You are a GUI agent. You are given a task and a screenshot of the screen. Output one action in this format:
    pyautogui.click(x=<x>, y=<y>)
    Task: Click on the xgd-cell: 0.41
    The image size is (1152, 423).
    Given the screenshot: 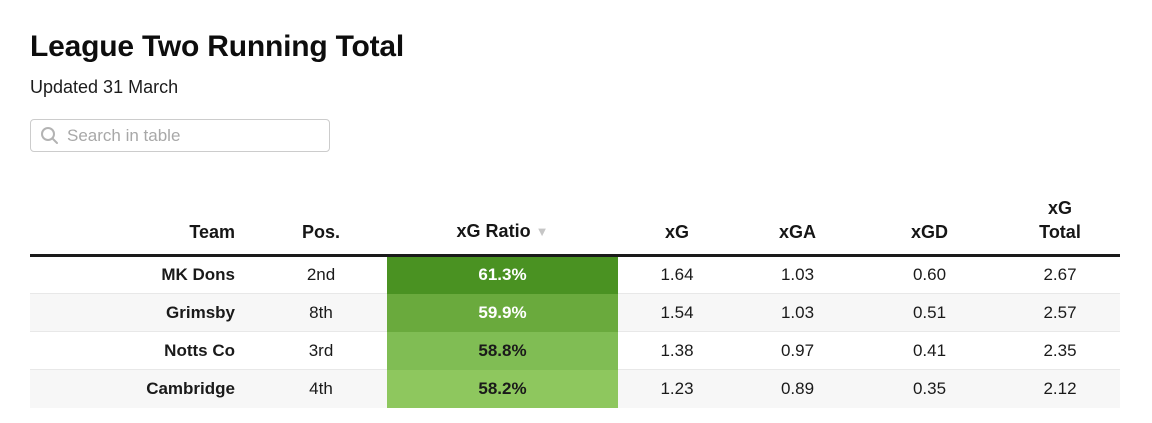 What is the action you would take?
    pyautogui.click(x=929, y=350)
    